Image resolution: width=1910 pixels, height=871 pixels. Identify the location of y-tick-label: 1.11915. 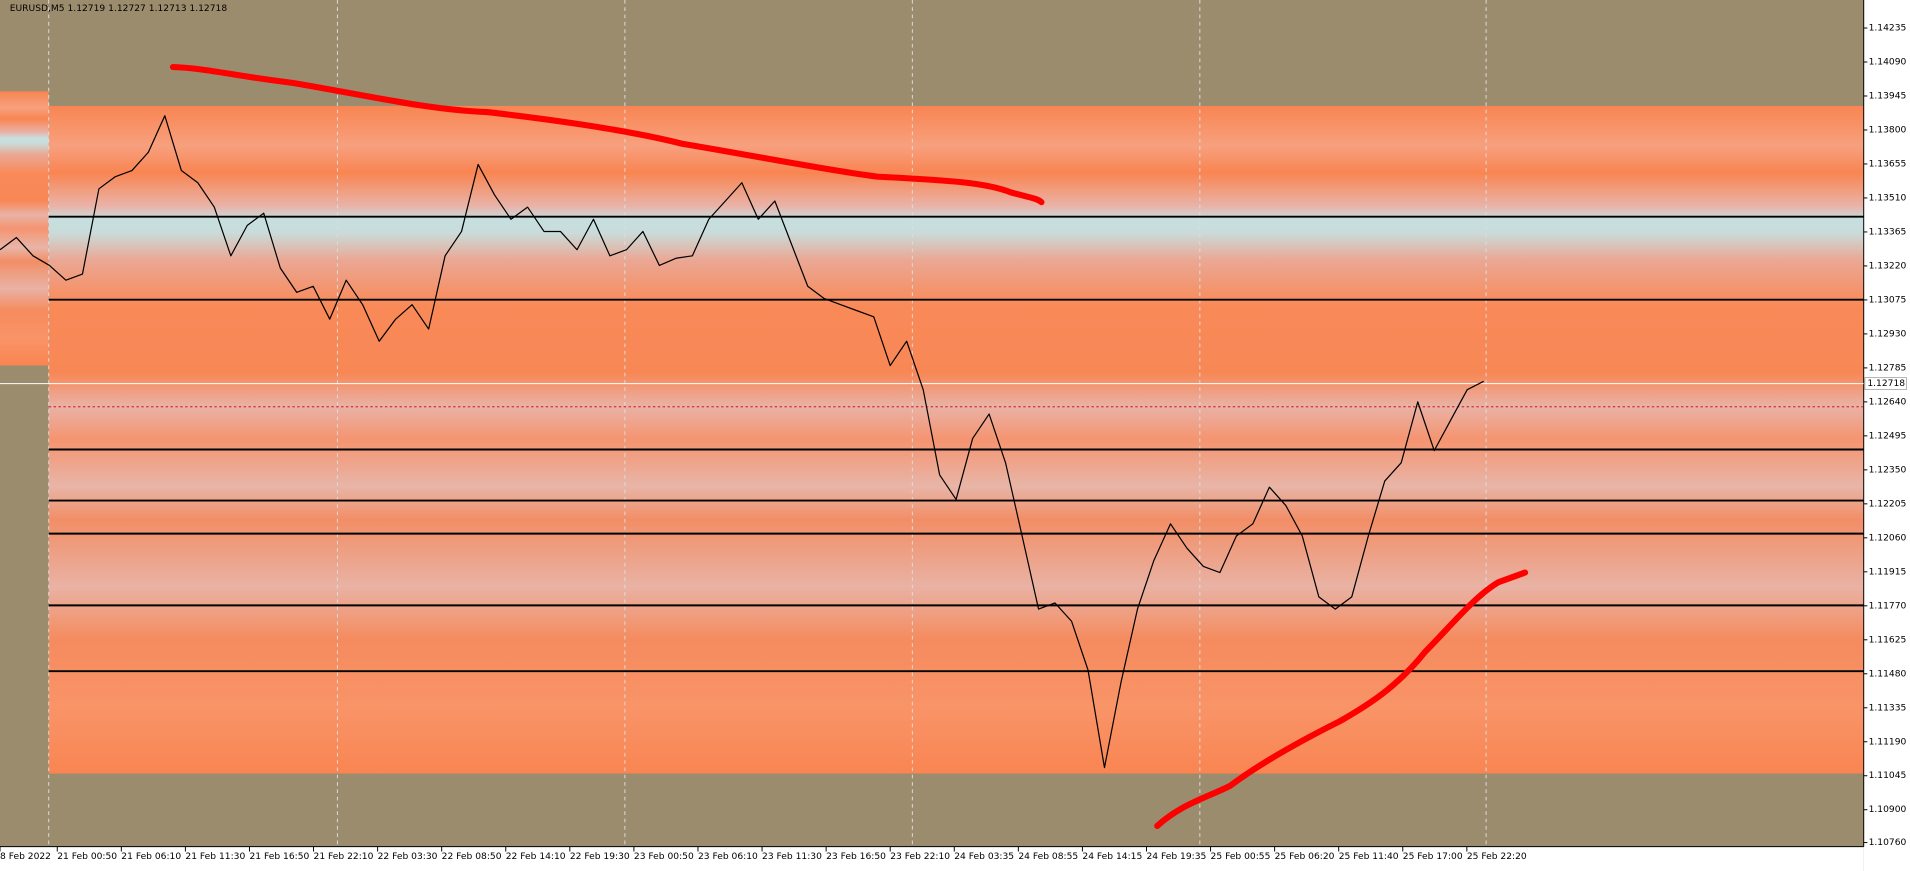
(1888, 572).